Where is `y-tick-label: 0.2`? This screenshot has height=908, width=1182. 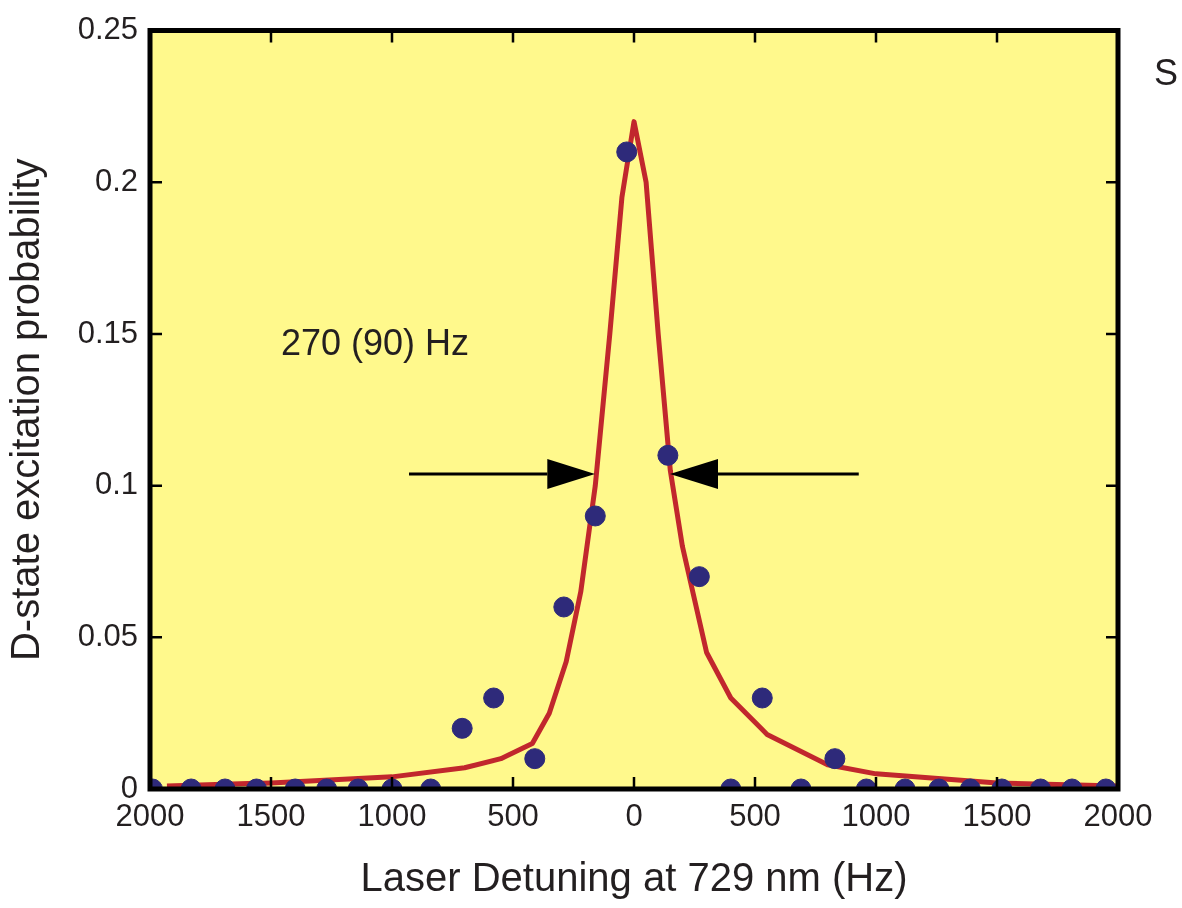
y-tick-label: 0.2 is located at coordinates (116, 180).